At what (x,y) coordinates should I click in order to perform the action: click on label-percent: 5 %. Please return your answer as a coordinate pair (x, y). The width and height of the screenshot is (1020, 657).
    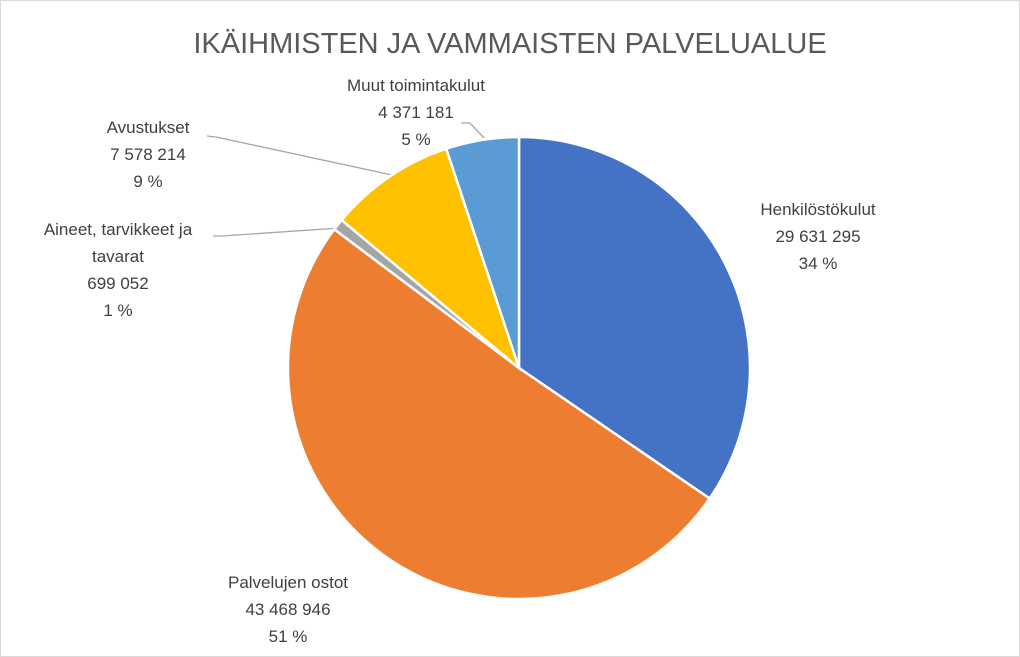
    Looking at the image, I should click on (416, 139).